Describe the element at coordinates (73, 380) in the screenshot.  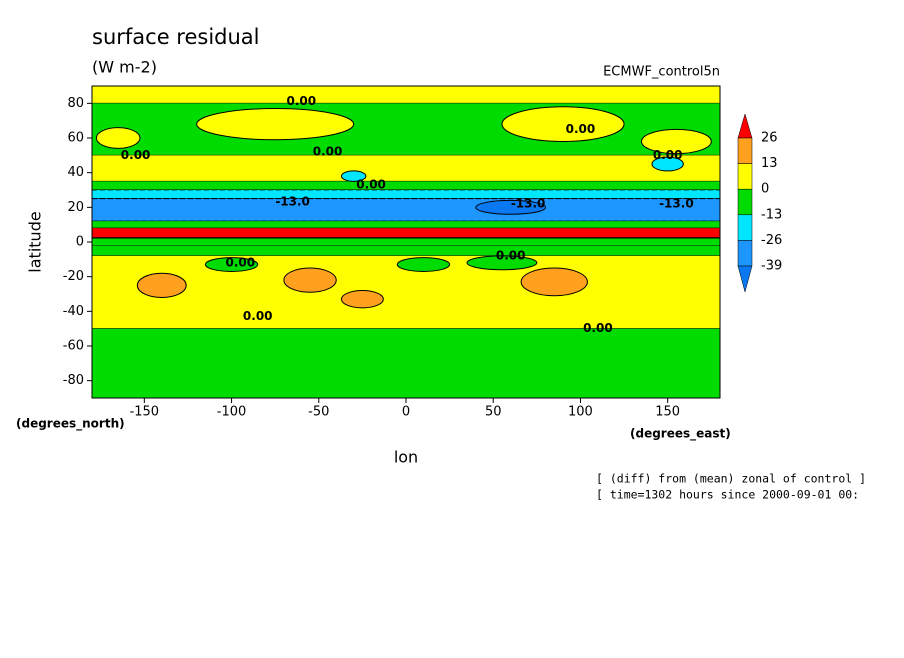
I see `y-tick-label: -80` at that location.